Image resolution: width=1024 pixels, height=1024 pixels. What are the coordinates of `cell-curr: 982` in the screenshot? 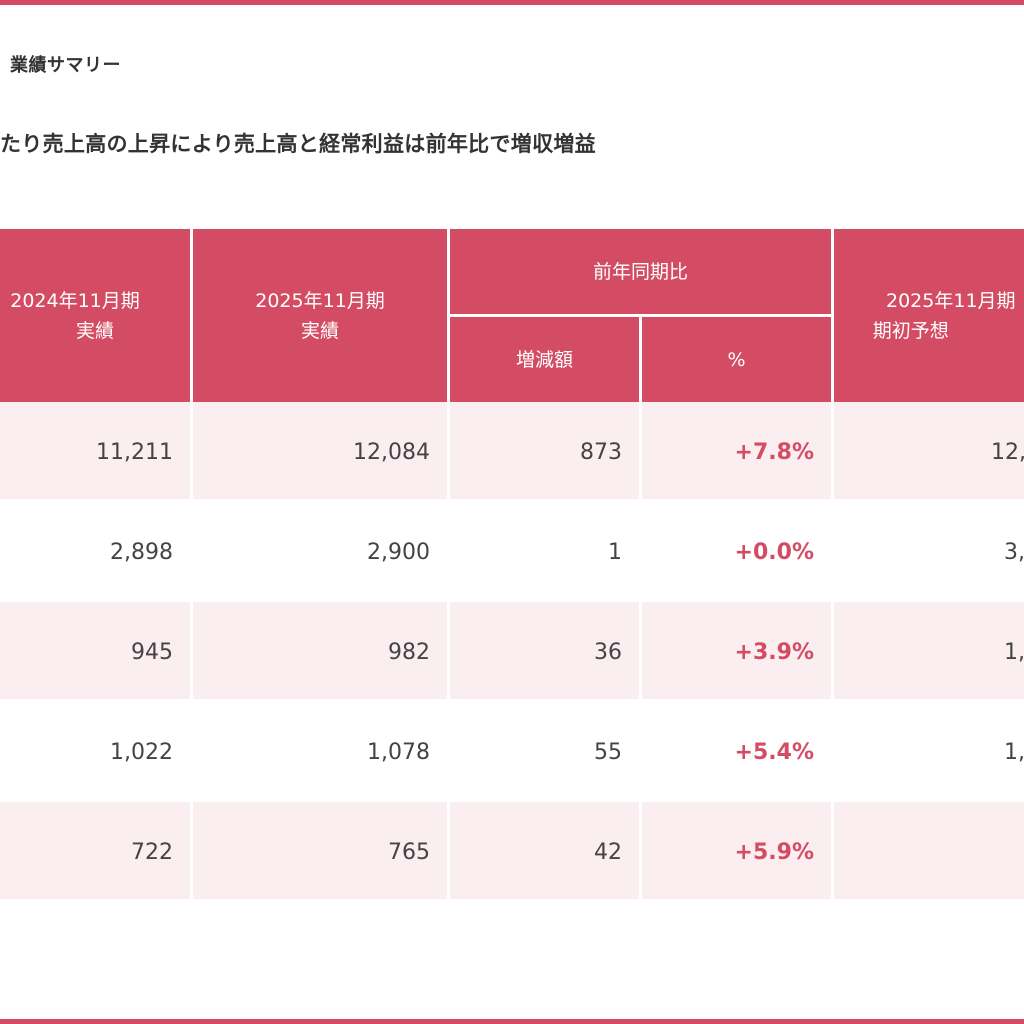 It's located at (409, 652).